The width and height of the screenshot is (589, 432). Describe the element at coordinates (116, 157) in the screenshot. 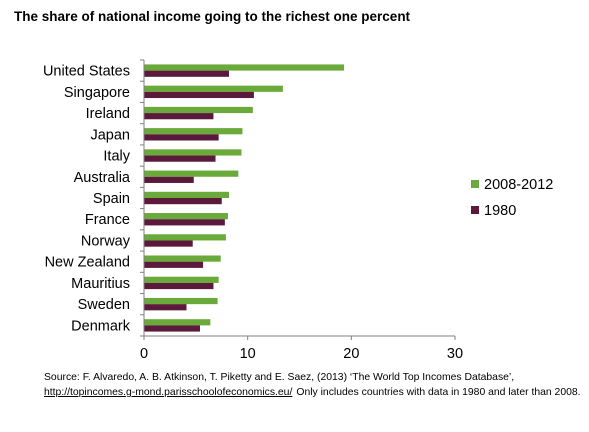

I see `category-label: Italy` at that location.